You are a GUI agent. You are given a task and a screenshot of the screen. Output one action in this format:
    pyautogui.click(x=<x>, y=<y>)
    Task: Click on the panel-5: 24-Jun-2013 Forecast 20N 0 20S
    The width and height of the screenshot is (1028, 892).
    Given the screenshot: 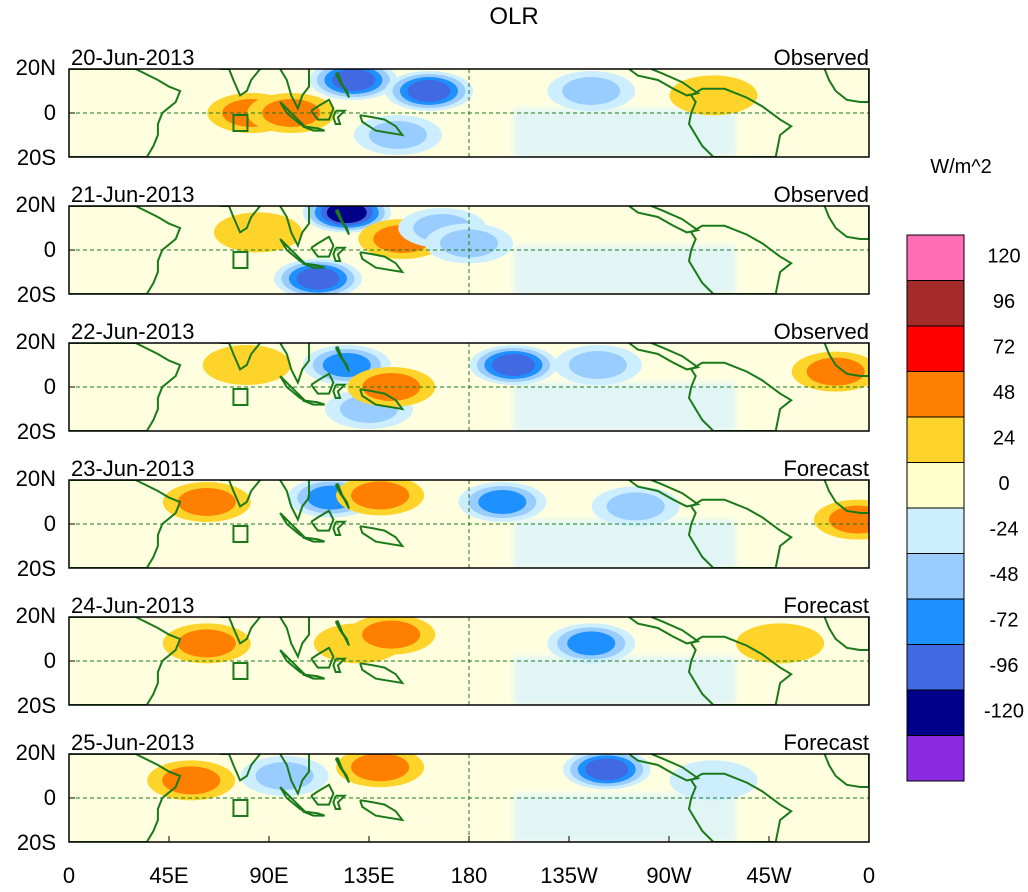 What is the action you would take?
    pyautogui.click(x=443, y=655)
    